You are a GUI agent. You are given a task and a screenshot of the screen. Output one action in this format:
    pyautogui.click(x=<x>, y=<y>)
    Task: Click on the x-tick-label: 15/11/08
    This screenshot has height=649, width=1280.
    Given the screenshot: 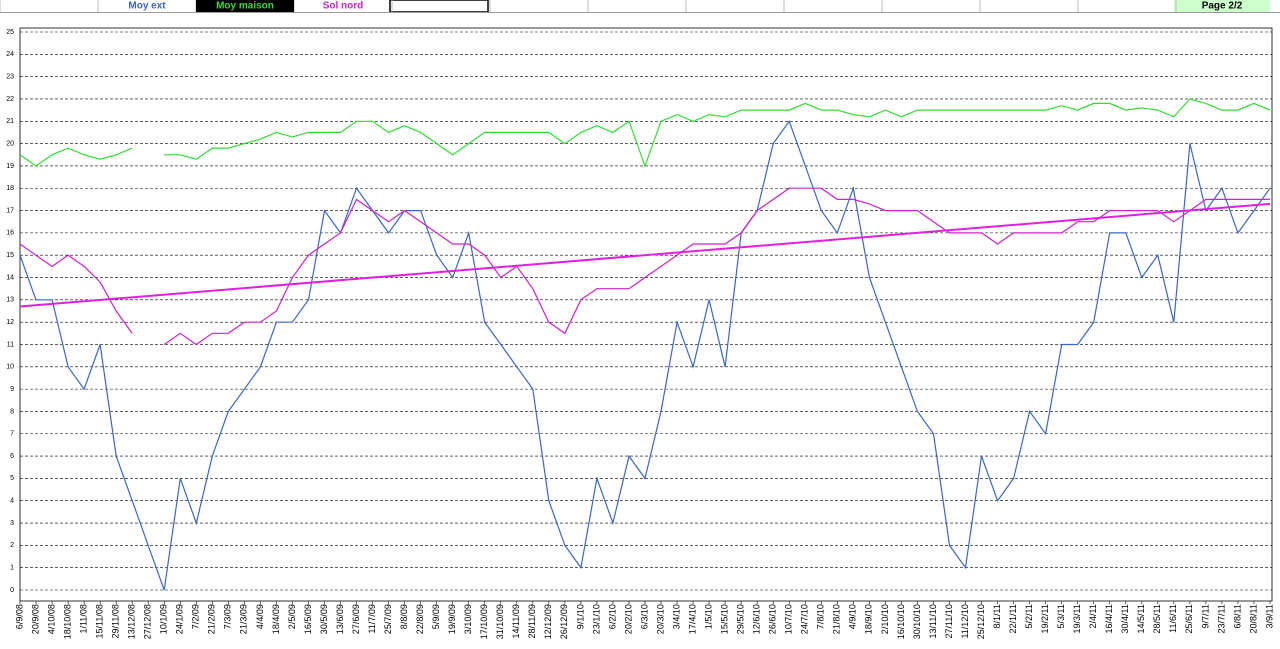 What is the action you would take?
    pyautogui.click(x=100, y=621)
    